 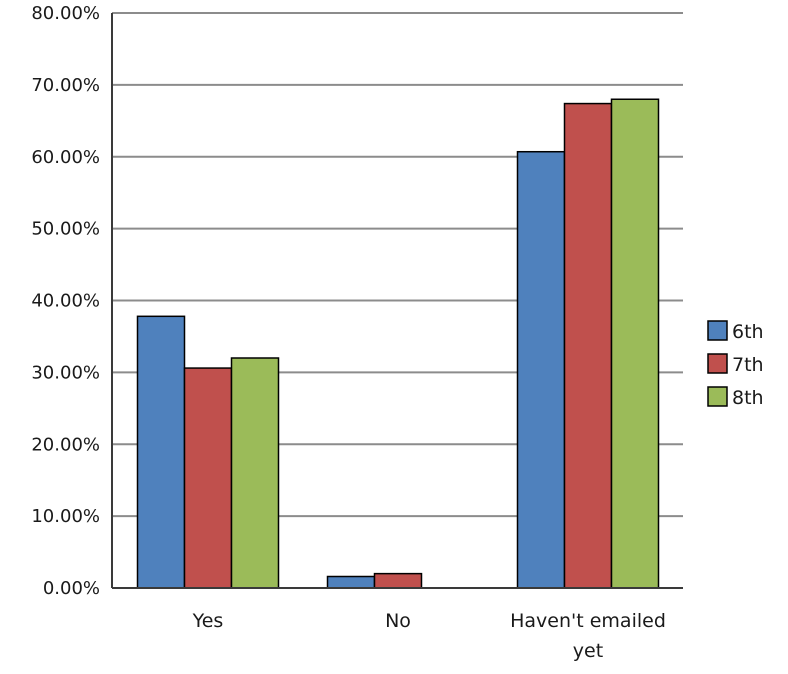 What do you see at coordinates (748, 365) in the screenshot?
I see `legend-label-7th: 7th` at bounding box center [748, 365].